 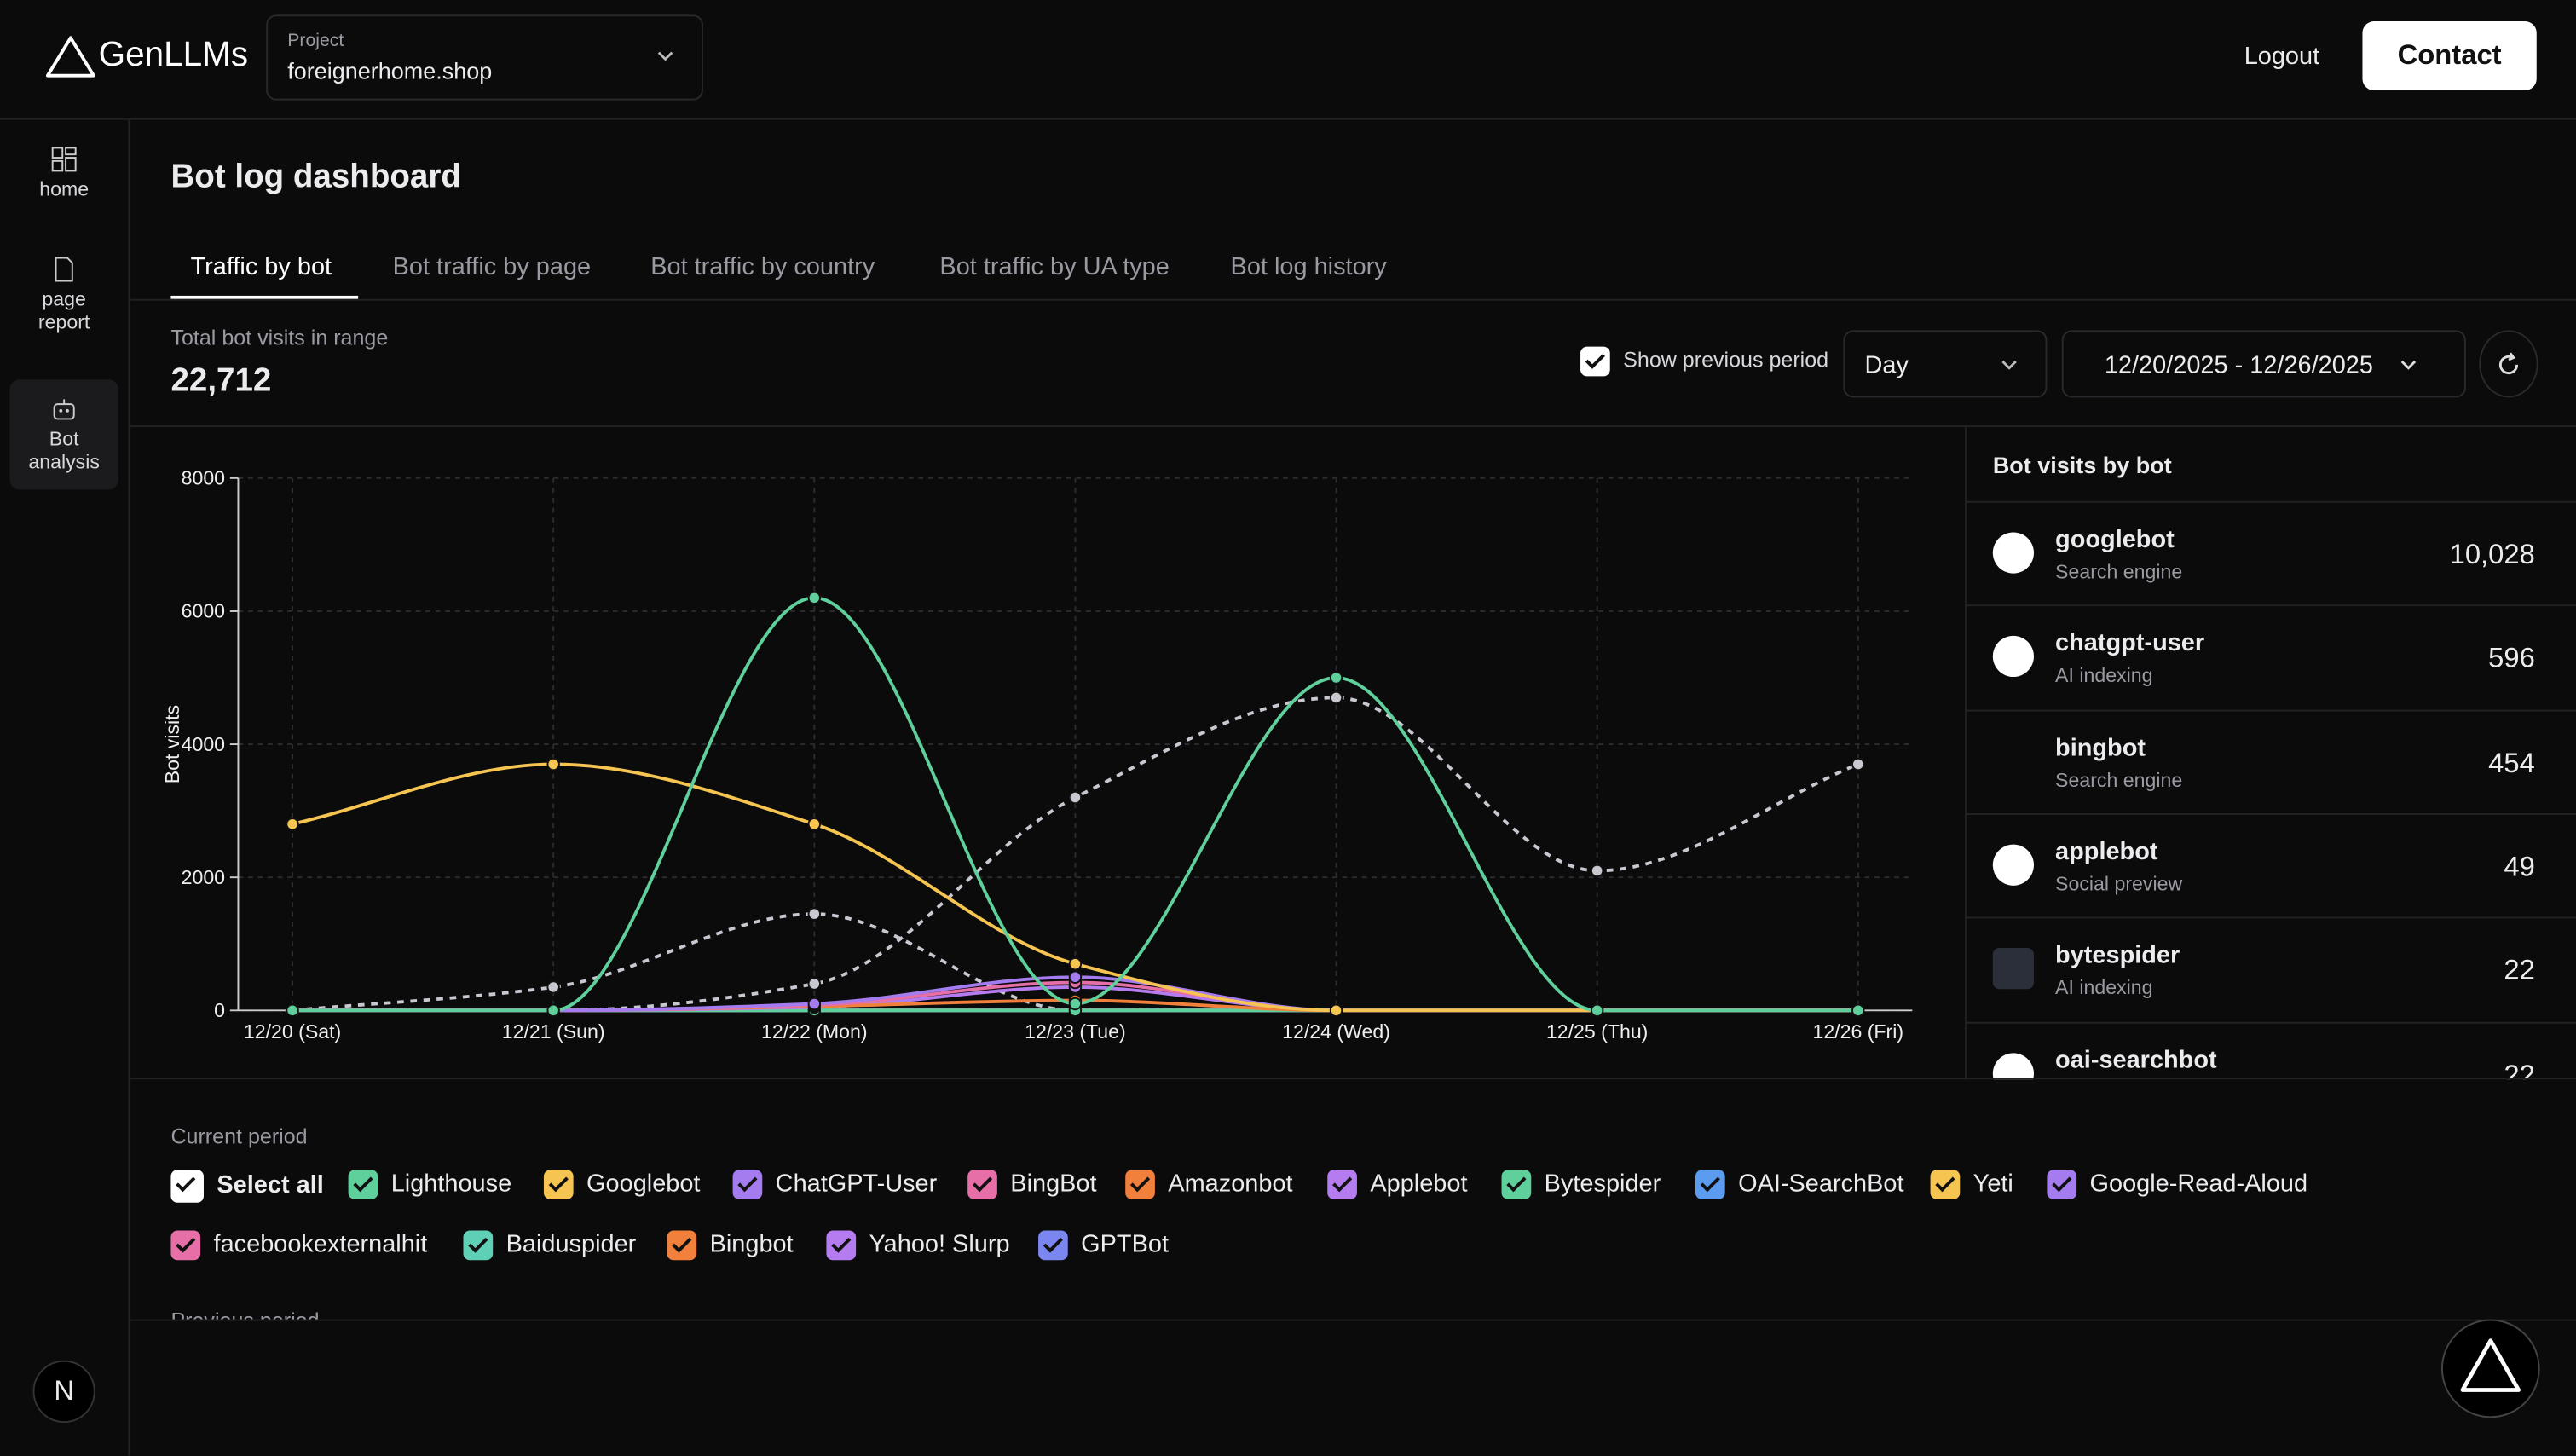 What do you see at coordinates (1581, 1184) in the screenshot?
I see `legend-item: Bytespider` at bounding box center [1581, 1184].